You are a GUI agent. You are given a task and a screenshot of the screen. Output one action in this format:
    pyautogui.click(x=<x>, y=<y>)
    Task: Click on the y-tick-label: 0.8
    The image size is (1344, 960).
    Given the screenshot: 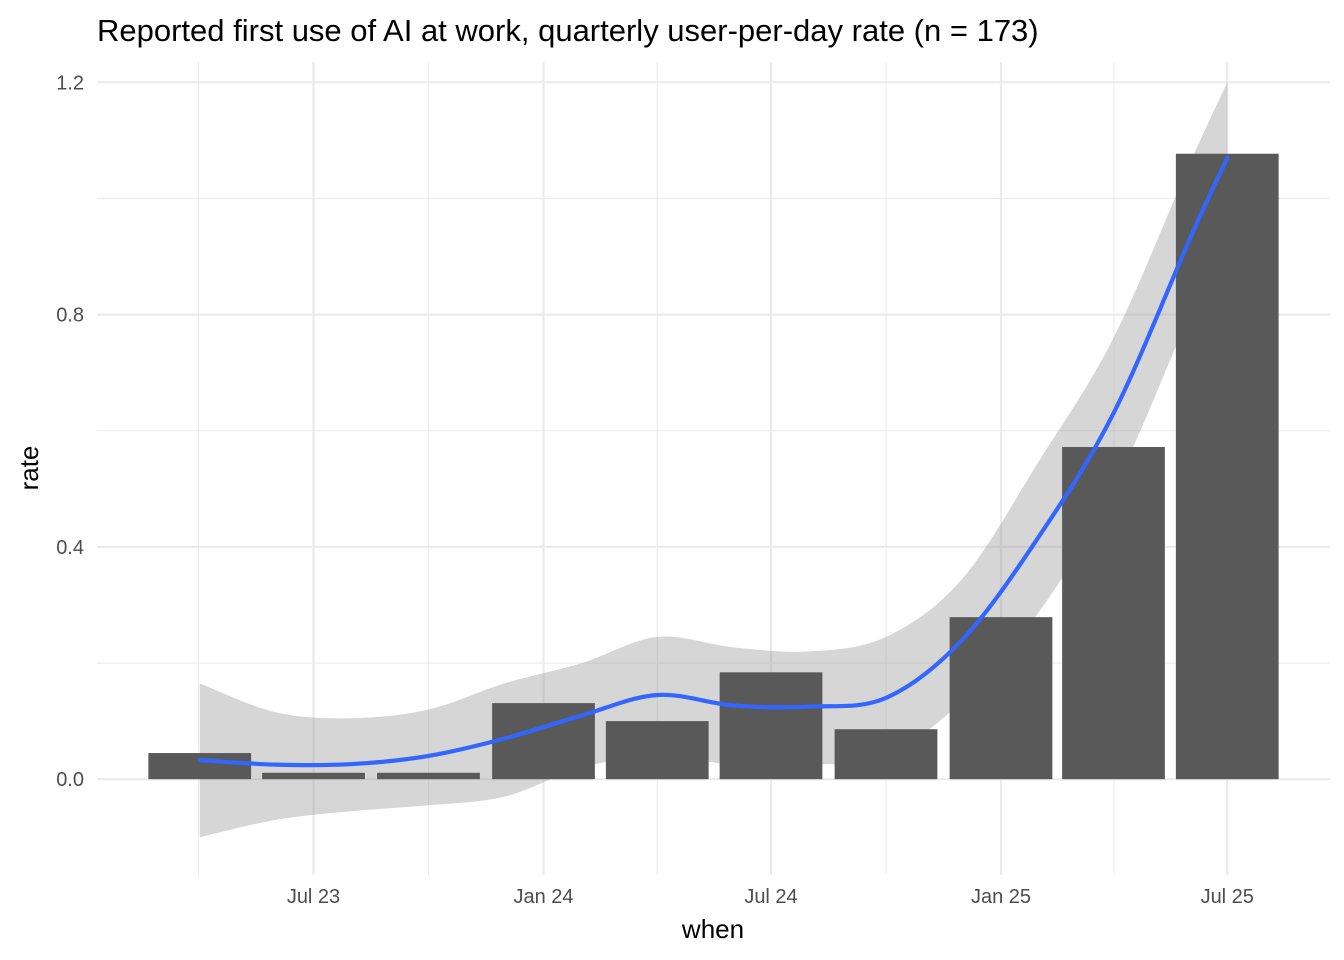 What is the action you would take?
    pyautogui.click(x=70, y=316)
    